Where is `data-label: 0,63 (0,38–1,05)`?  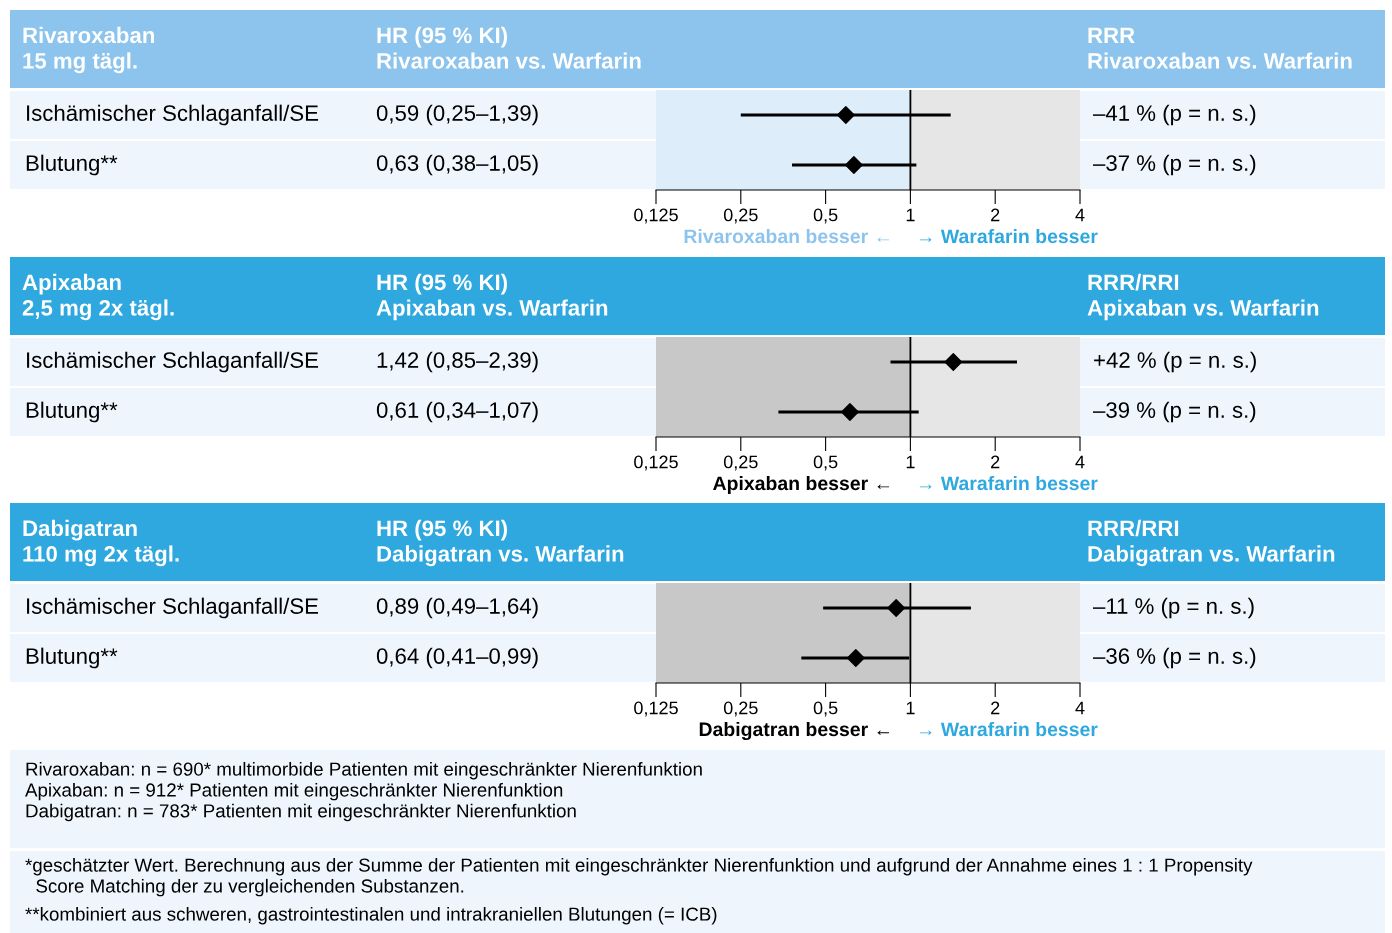 data-label: 0,63 (0,38–1,05) is located at coordinates (457, 165).